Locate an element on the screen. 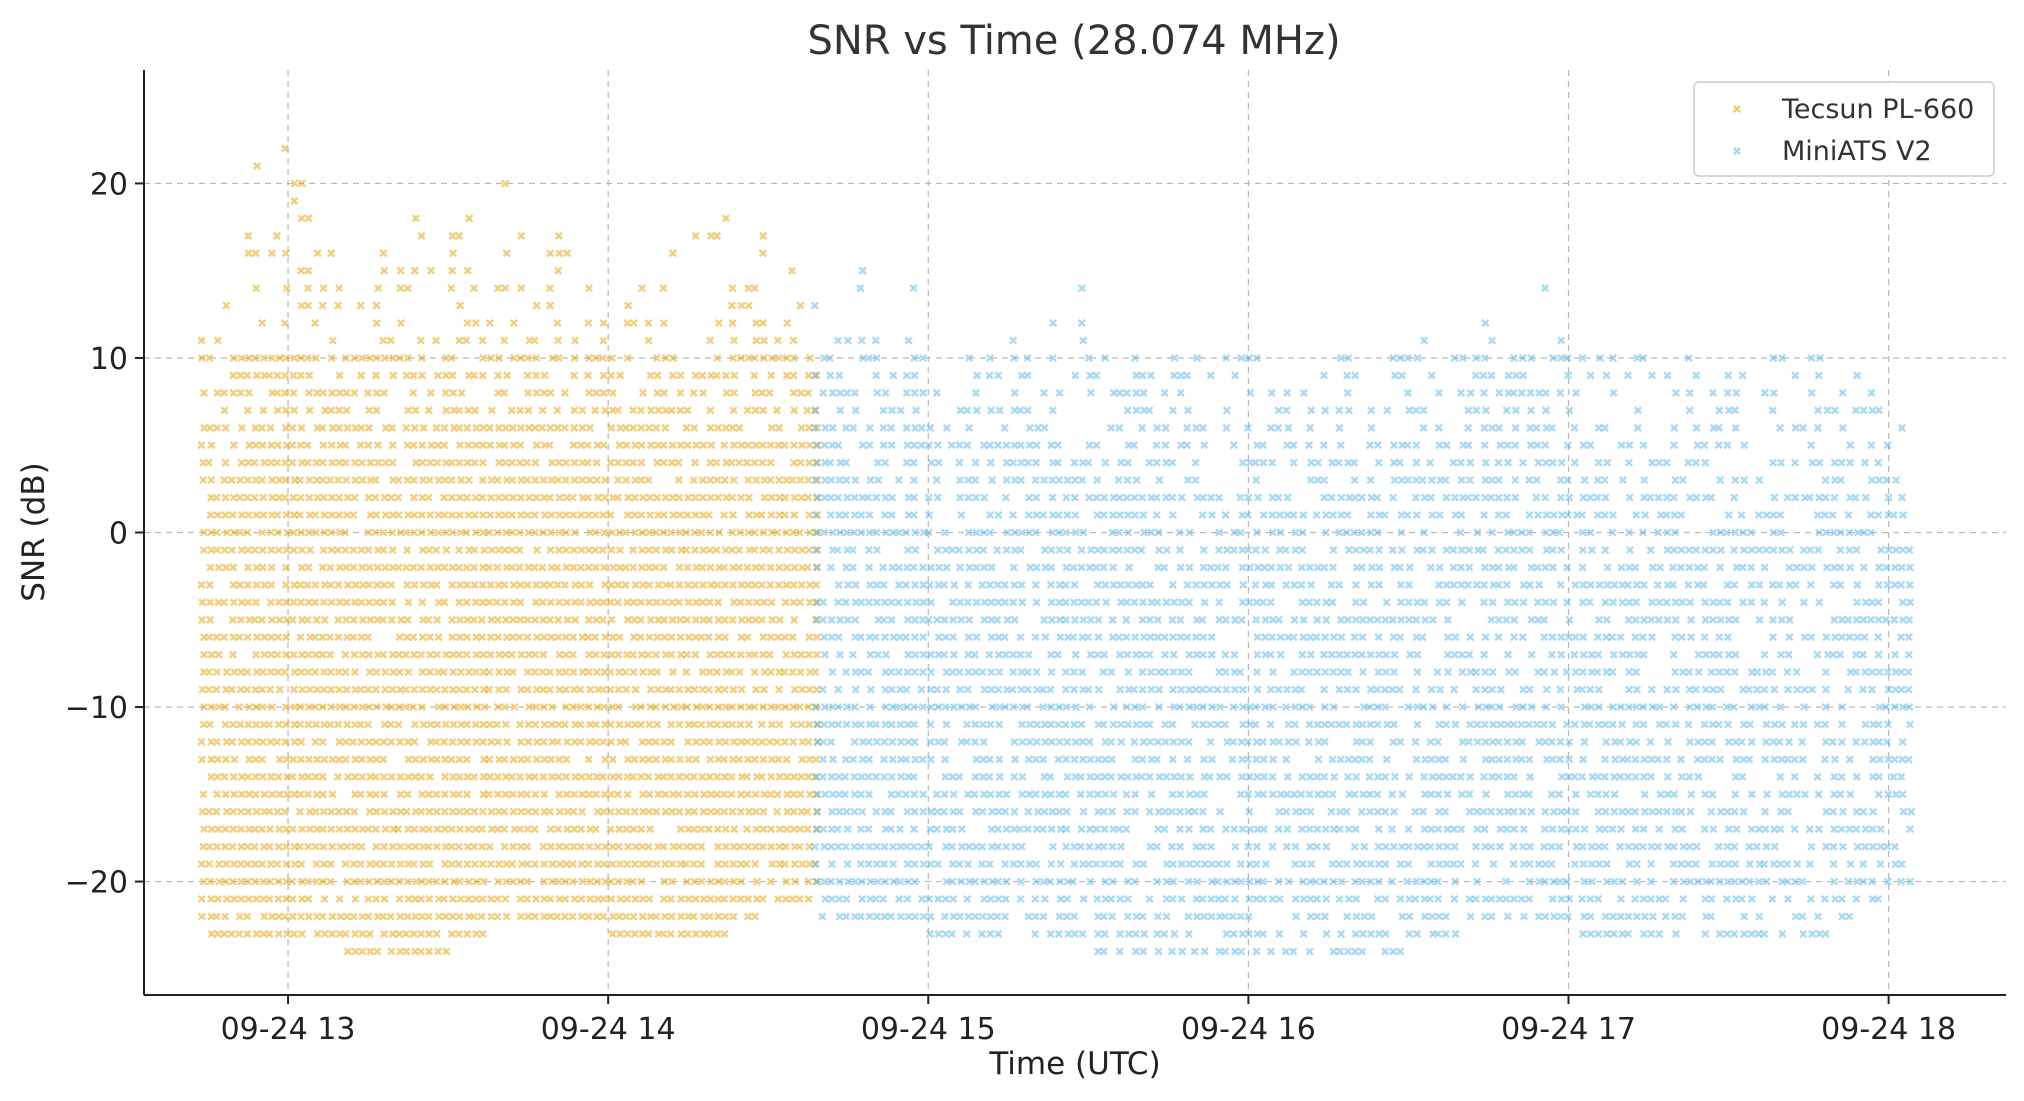 The height and width of the screenshot is (1101, 2024). x-axis-label: Time (UTC) is located at coordinates (1074, 1064).